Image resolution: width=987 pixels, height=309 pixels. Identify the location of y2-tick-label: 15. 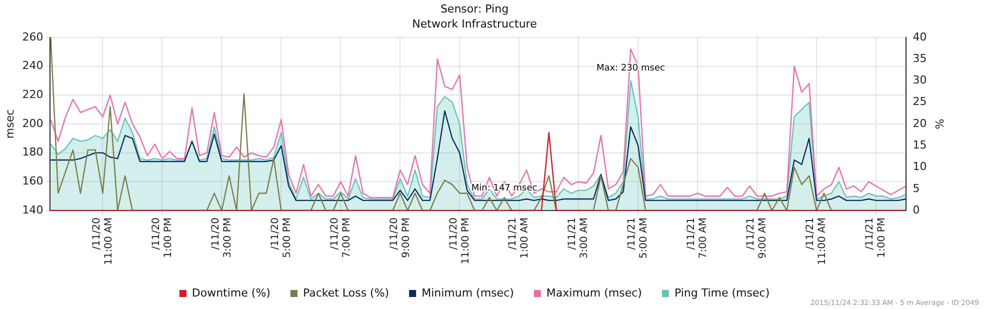
(919, 145).